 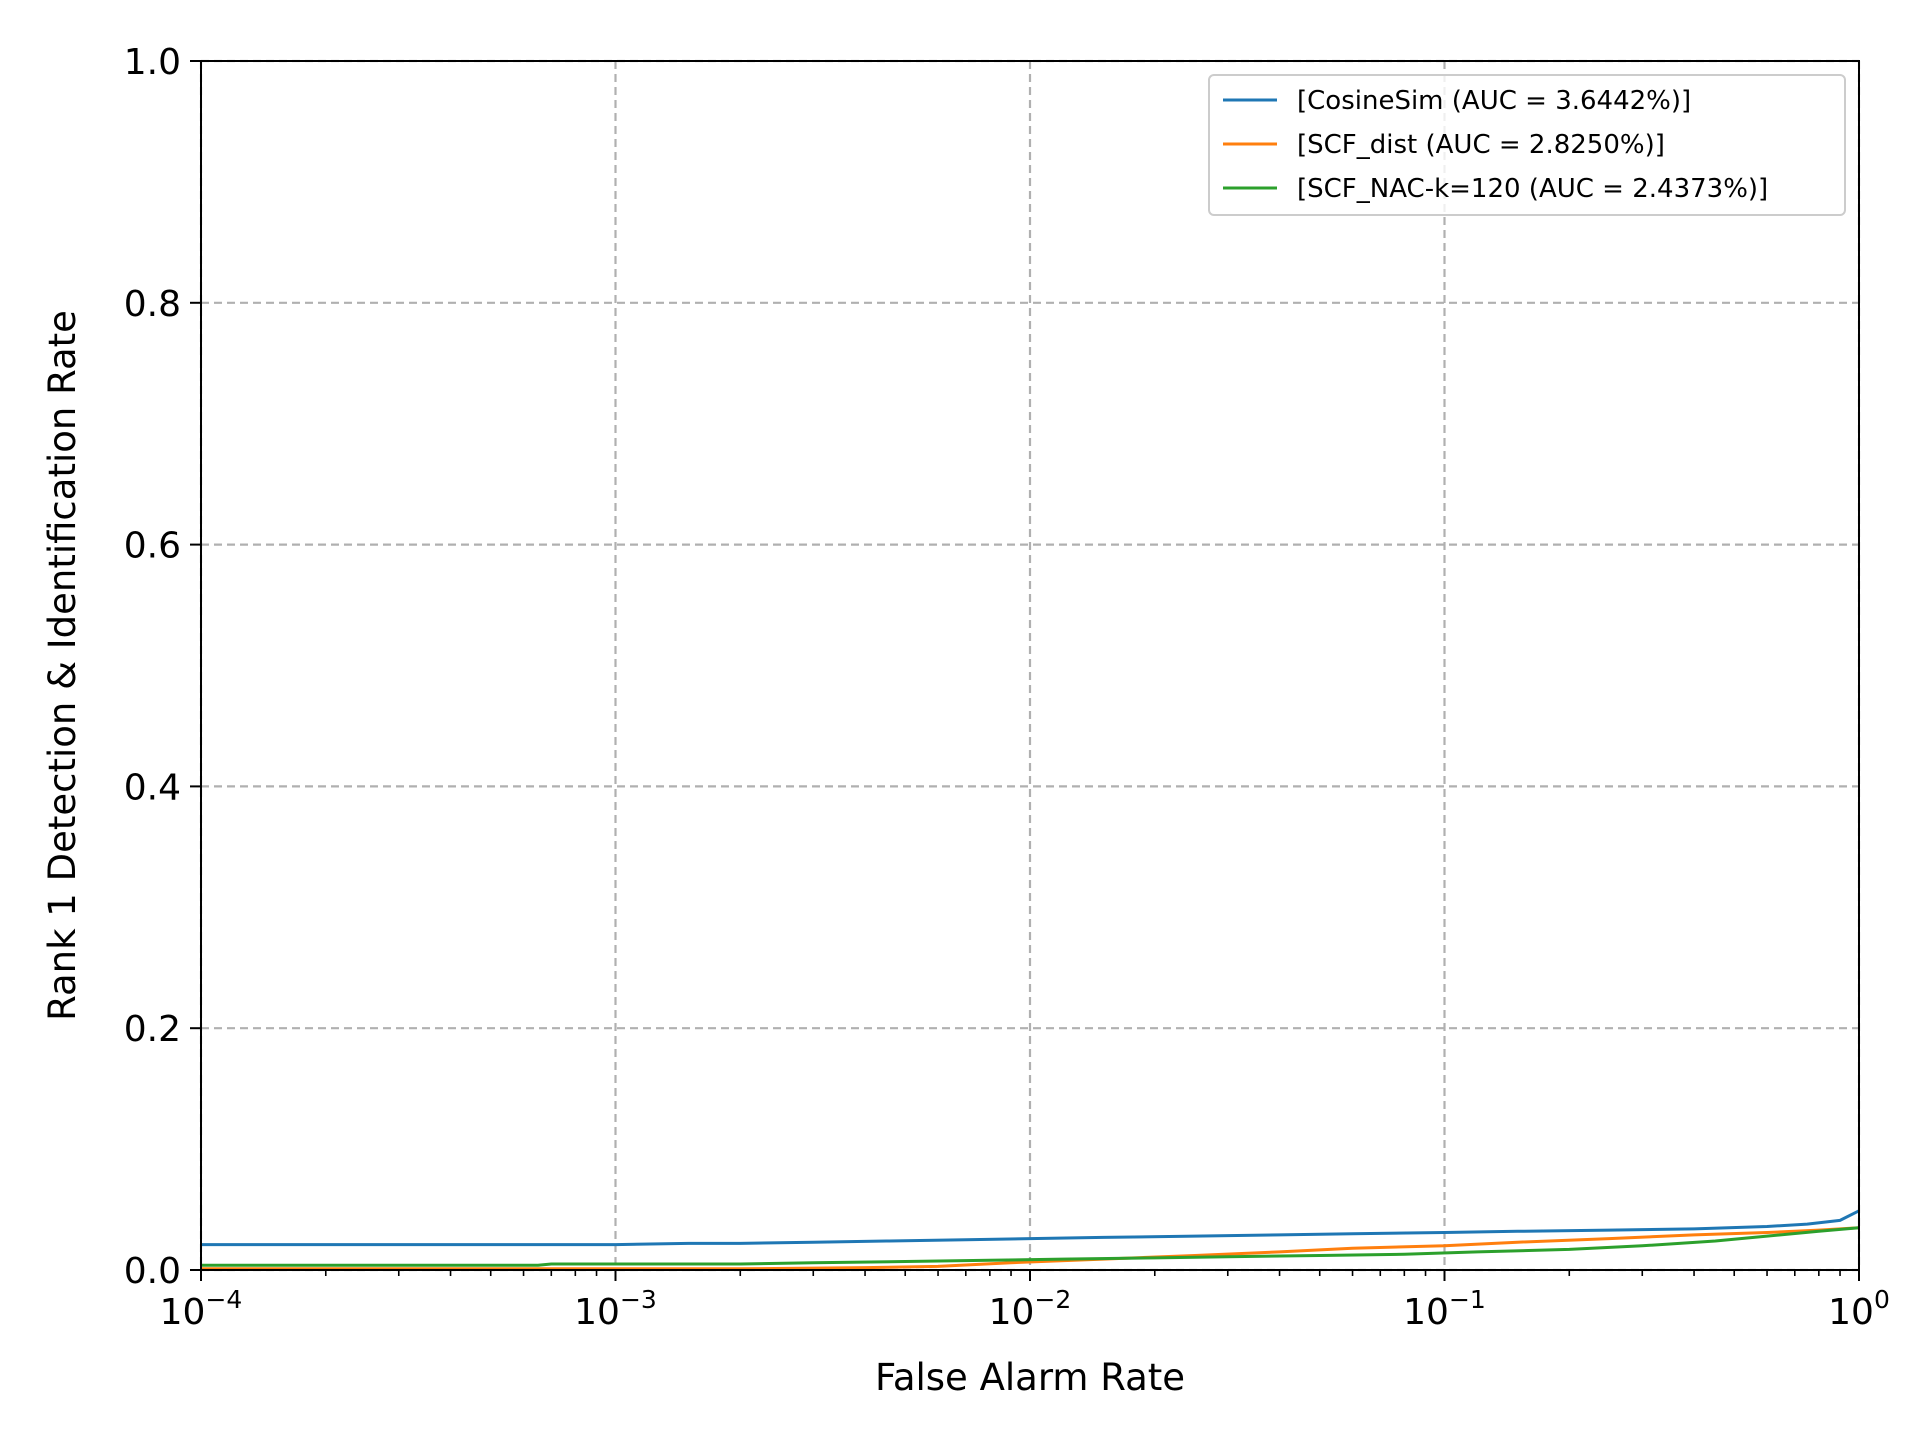 I want to click on x-tick-exponent: 0, so click(x=1882, y=1299).